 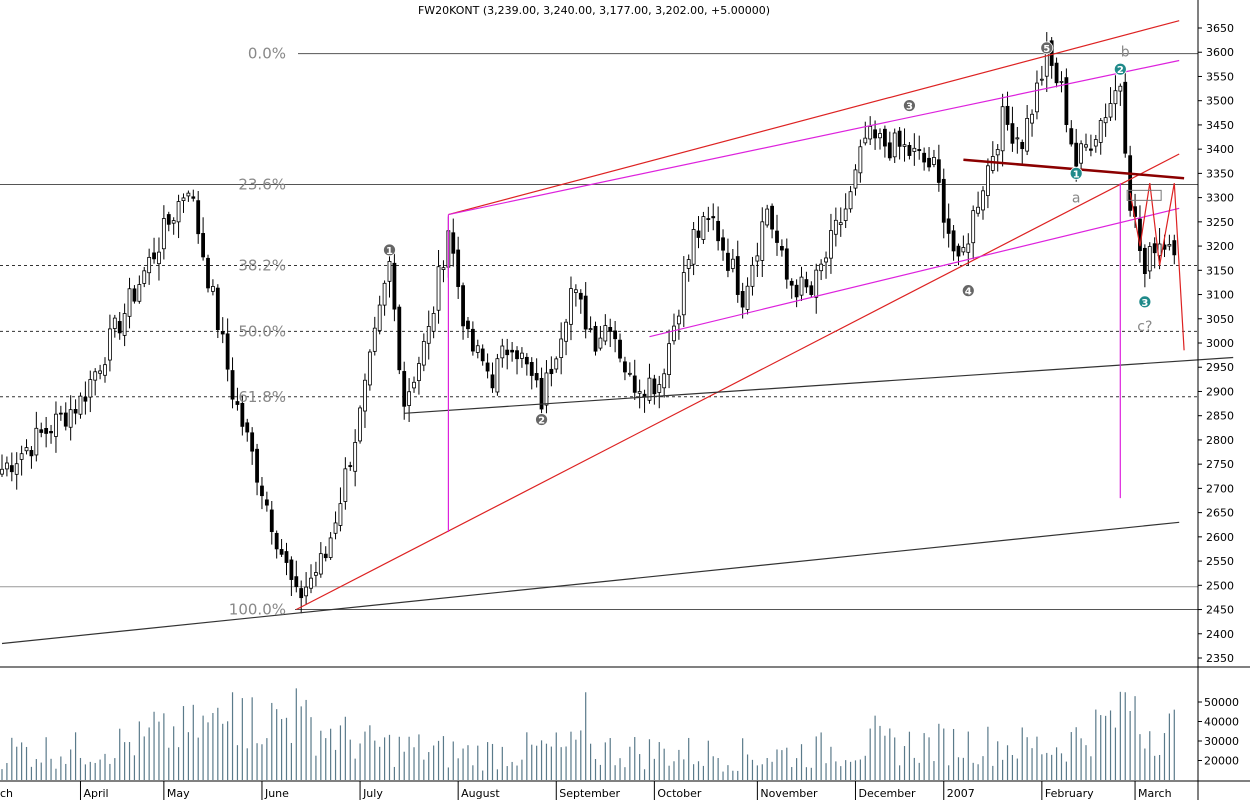 I want to click on trend-line-magenta-lower-channel, so click(x=914, y=272).